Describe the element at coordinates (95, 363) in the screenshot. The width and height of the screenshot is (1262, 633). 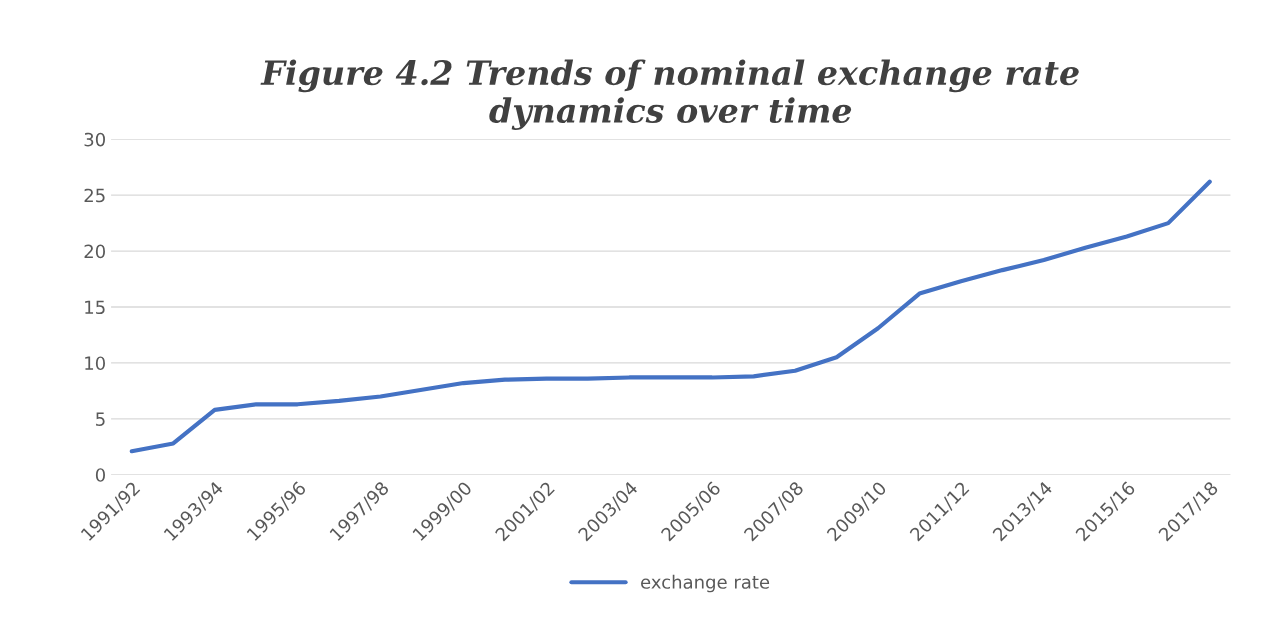
I see `y-tick-label: 10` at that location.